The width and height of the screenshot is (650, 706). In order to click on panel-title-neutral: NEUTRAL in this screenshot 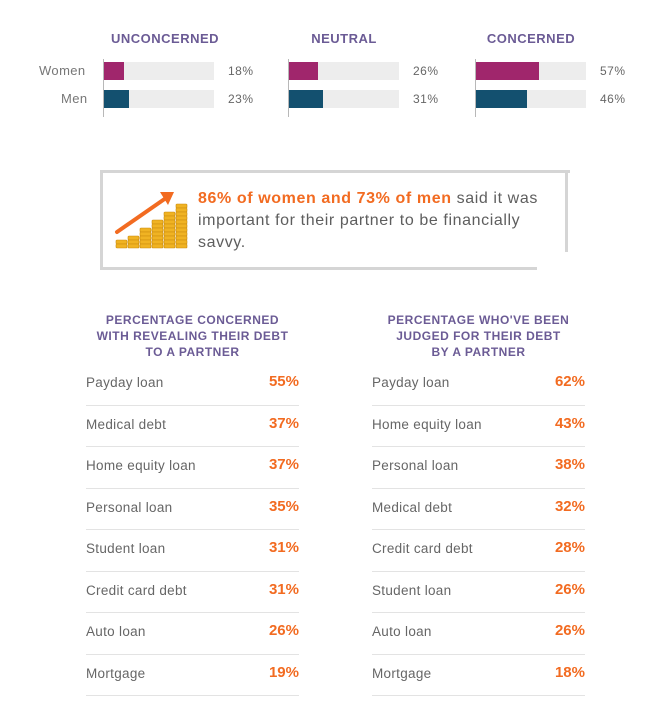, I will do `click(344, 38)`.